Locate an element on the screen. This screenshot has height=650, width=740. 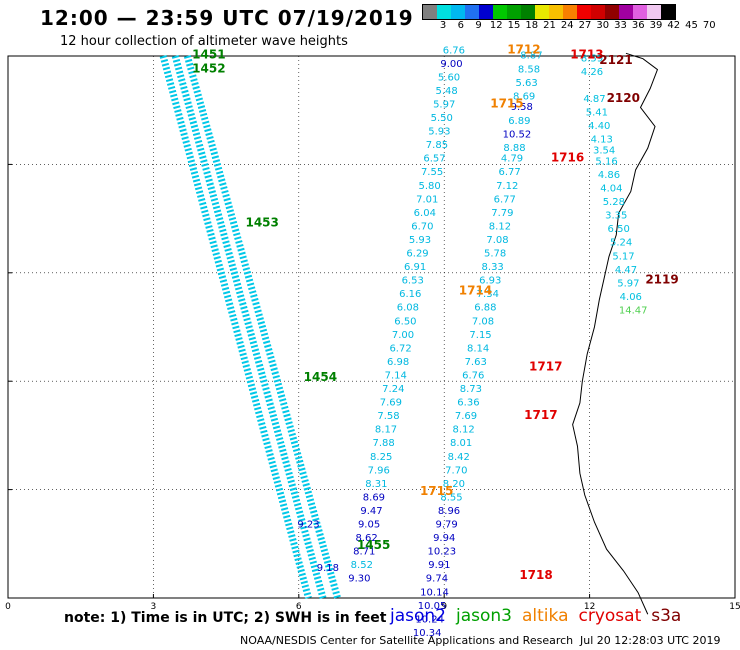
legend-label: 24 is located at coordinates (567, 25).